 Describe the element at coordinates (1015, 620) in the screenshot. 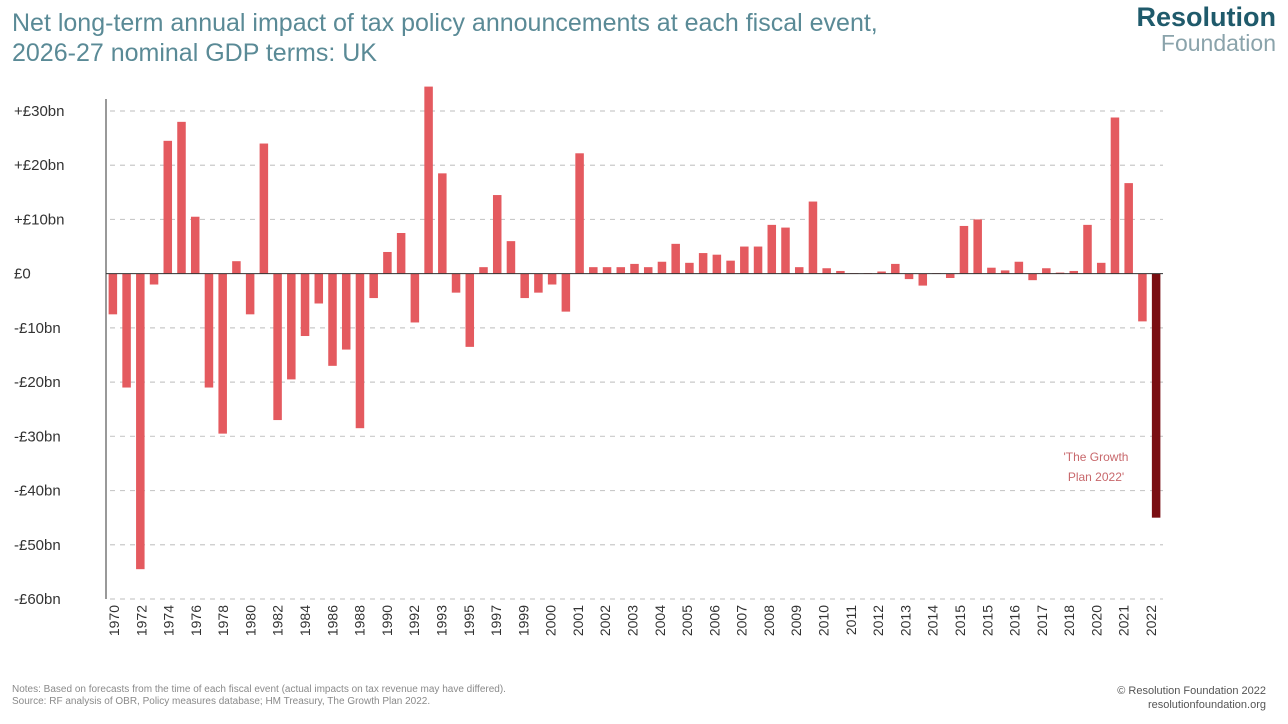

I see `x-tick-label: 2016` at that location.